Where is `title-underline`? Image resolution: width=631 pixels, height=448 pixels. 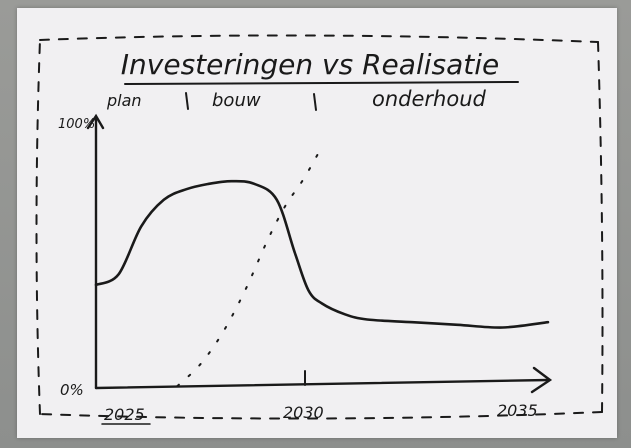 title-underline is located at coordinates (321, 83).